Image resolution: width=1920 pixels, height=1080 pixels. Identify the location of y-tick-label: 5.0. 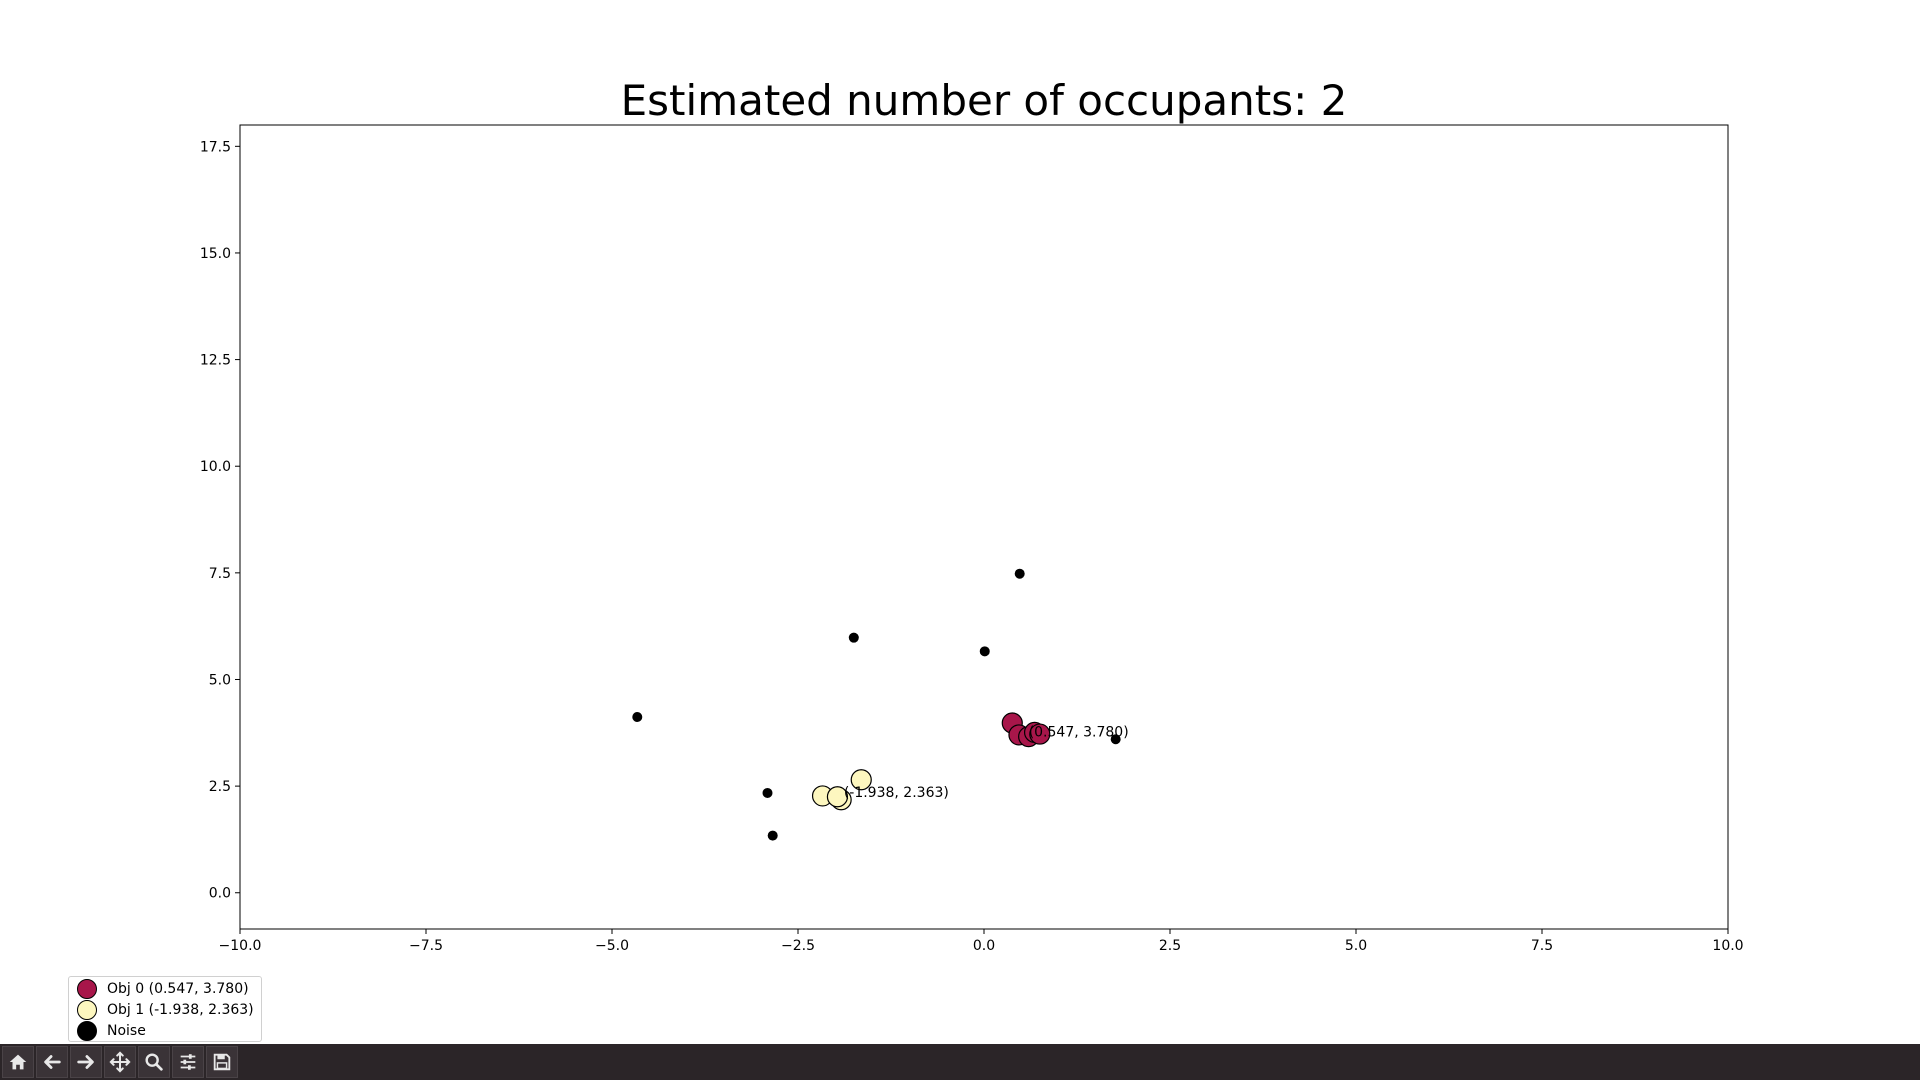
(220, 680).